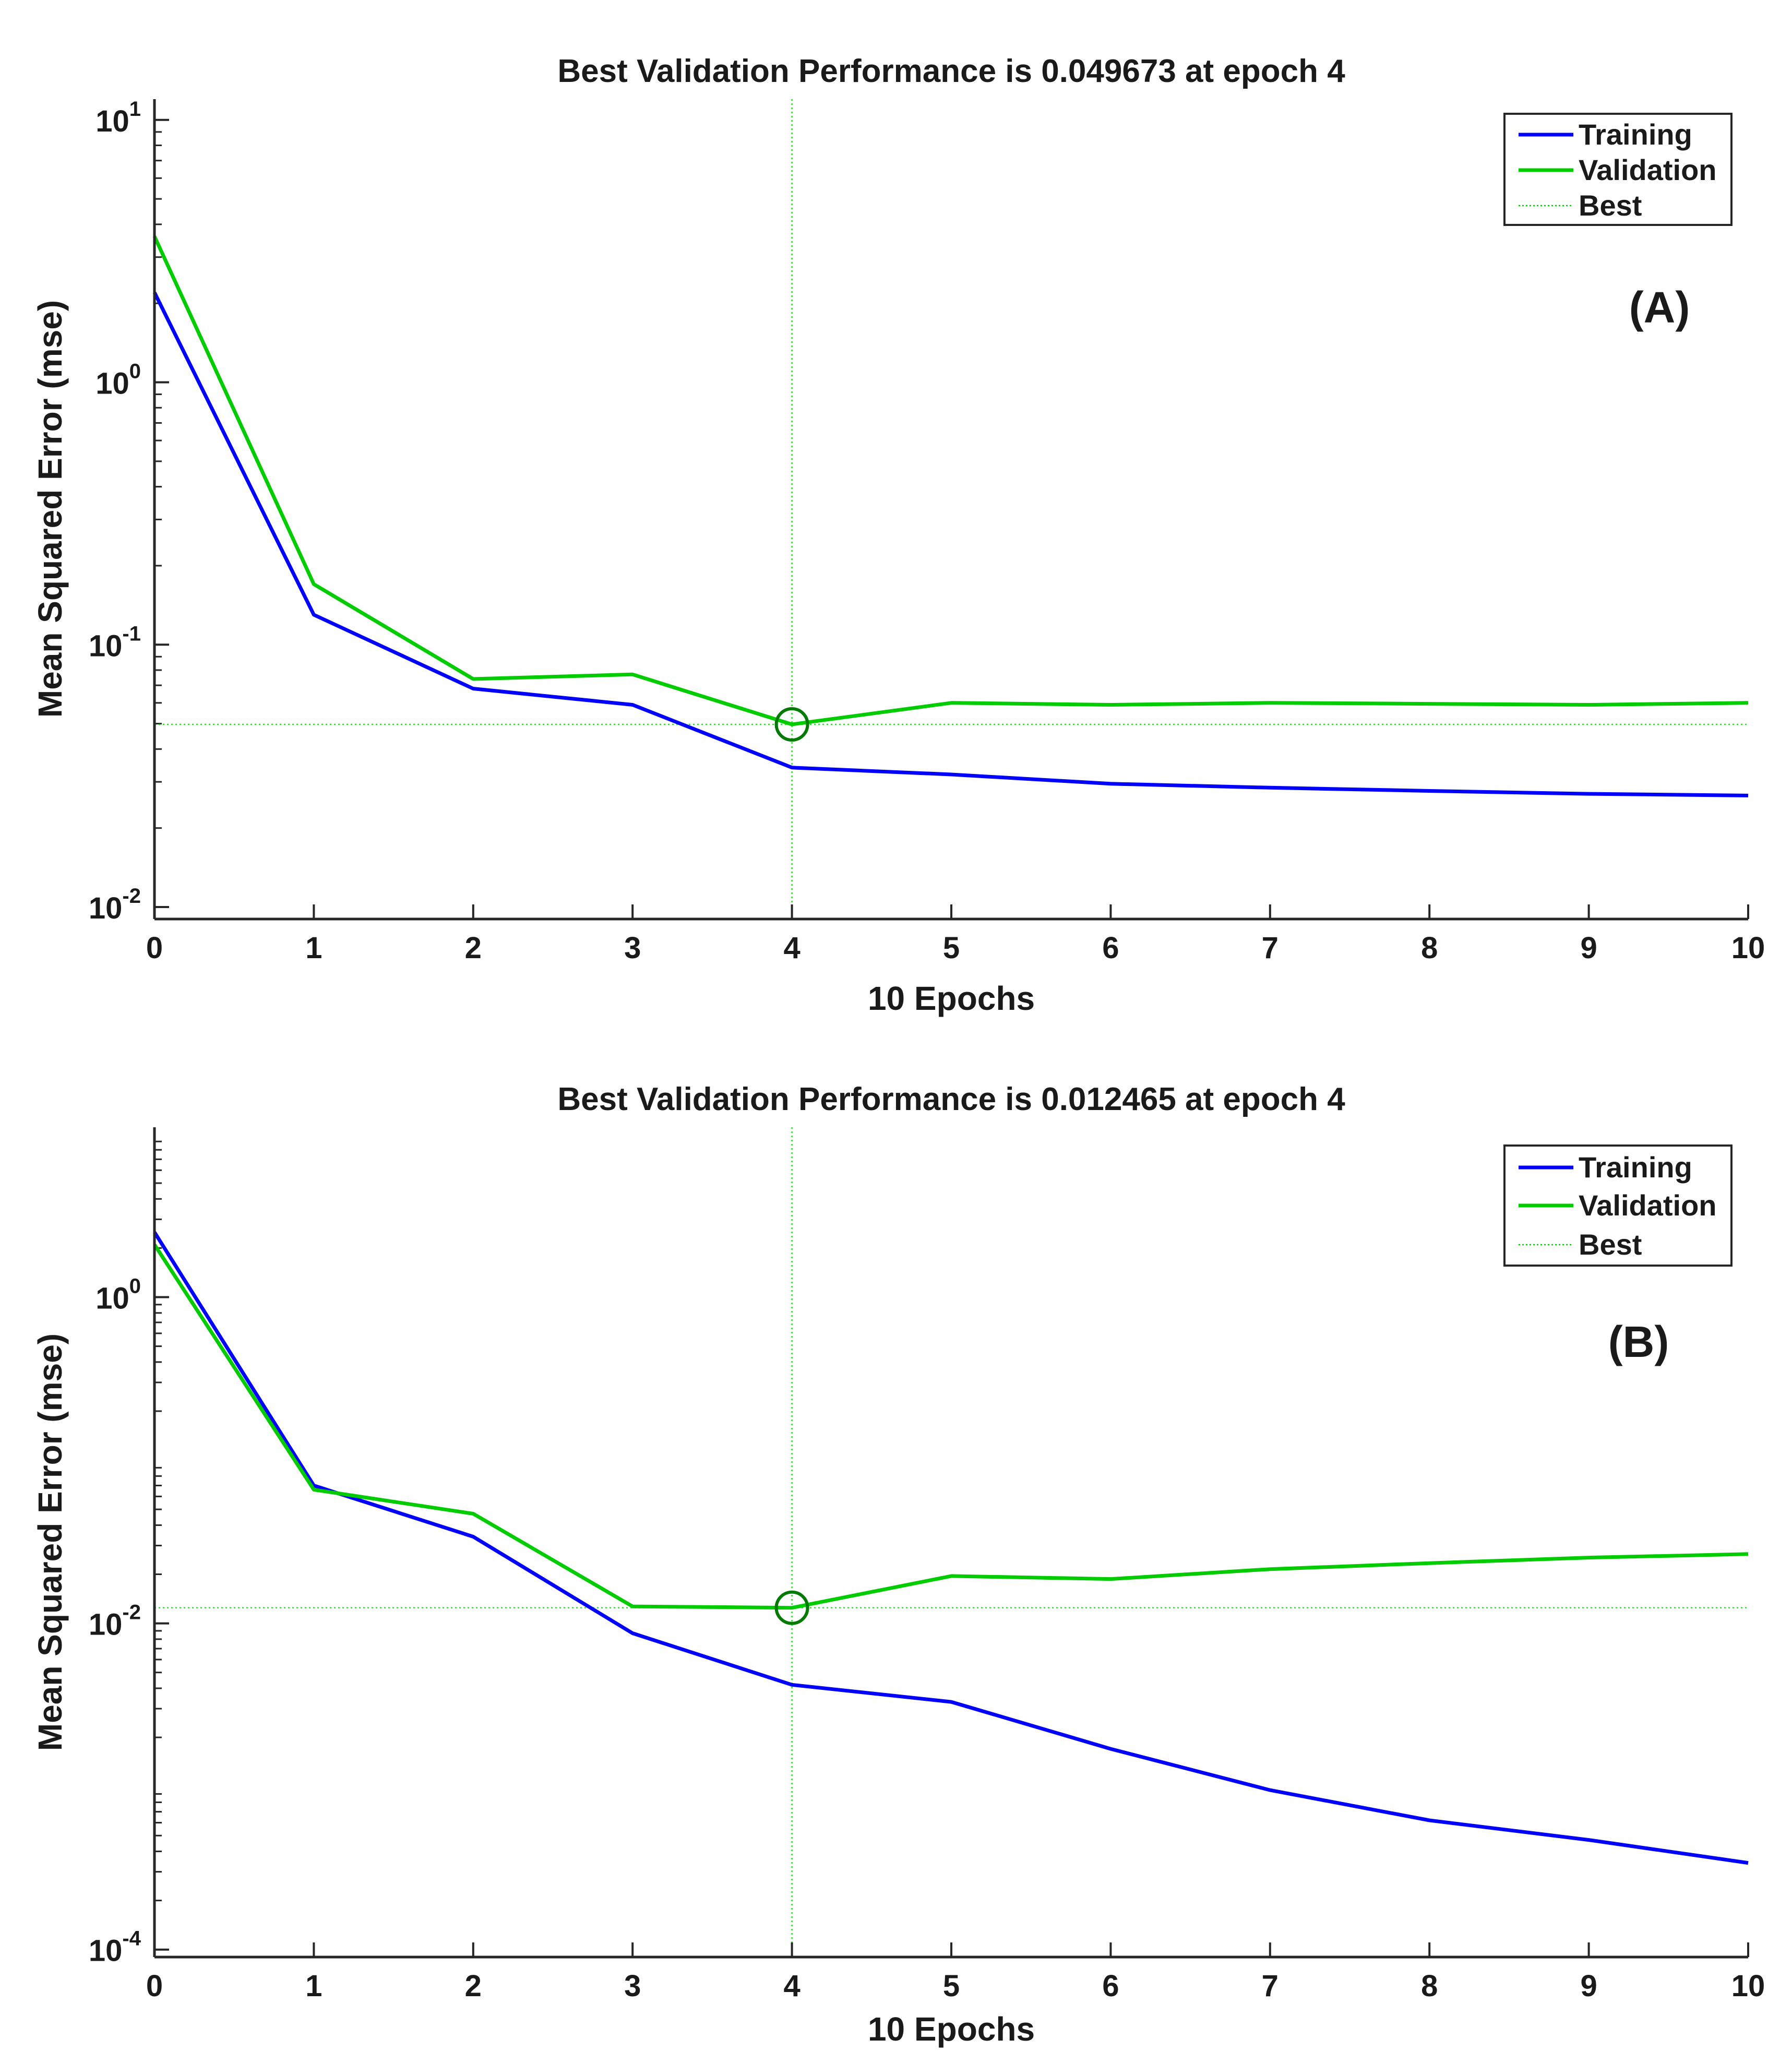 The image size is (1792, 2051). I want to click on y-ticks-group: 10⁰ 10⁻² 10⁻⁴, so click(129, 1621).